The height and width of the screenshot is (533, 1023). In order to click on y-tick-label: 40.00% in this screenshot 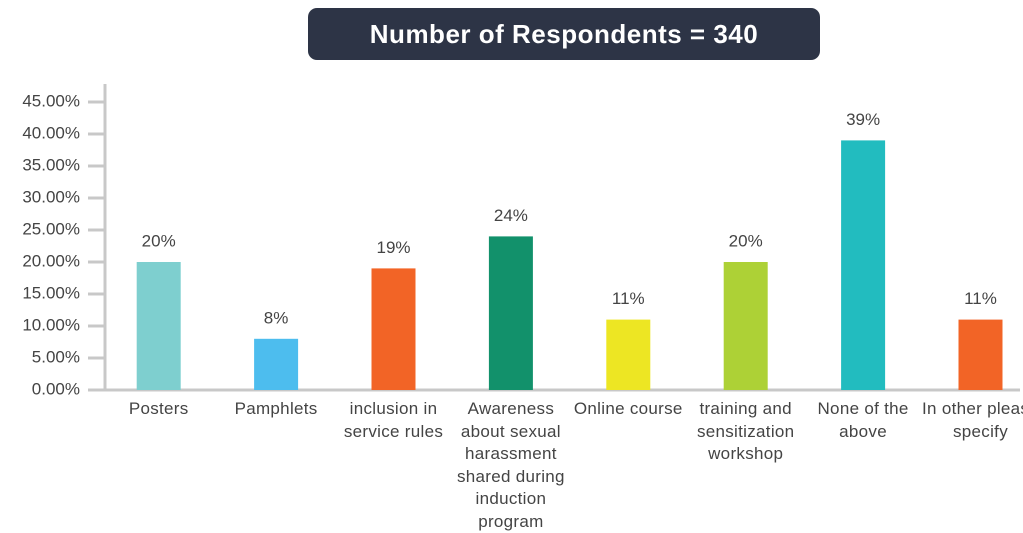, I will do `click(51, 132)`.